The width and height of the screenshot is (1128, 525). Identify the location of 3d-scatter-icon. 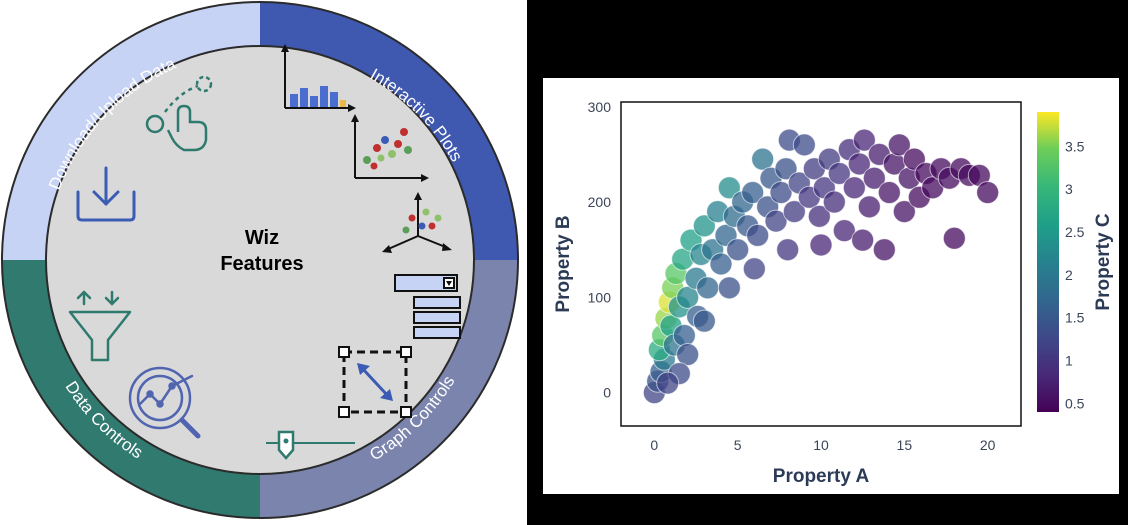
(417, 222).